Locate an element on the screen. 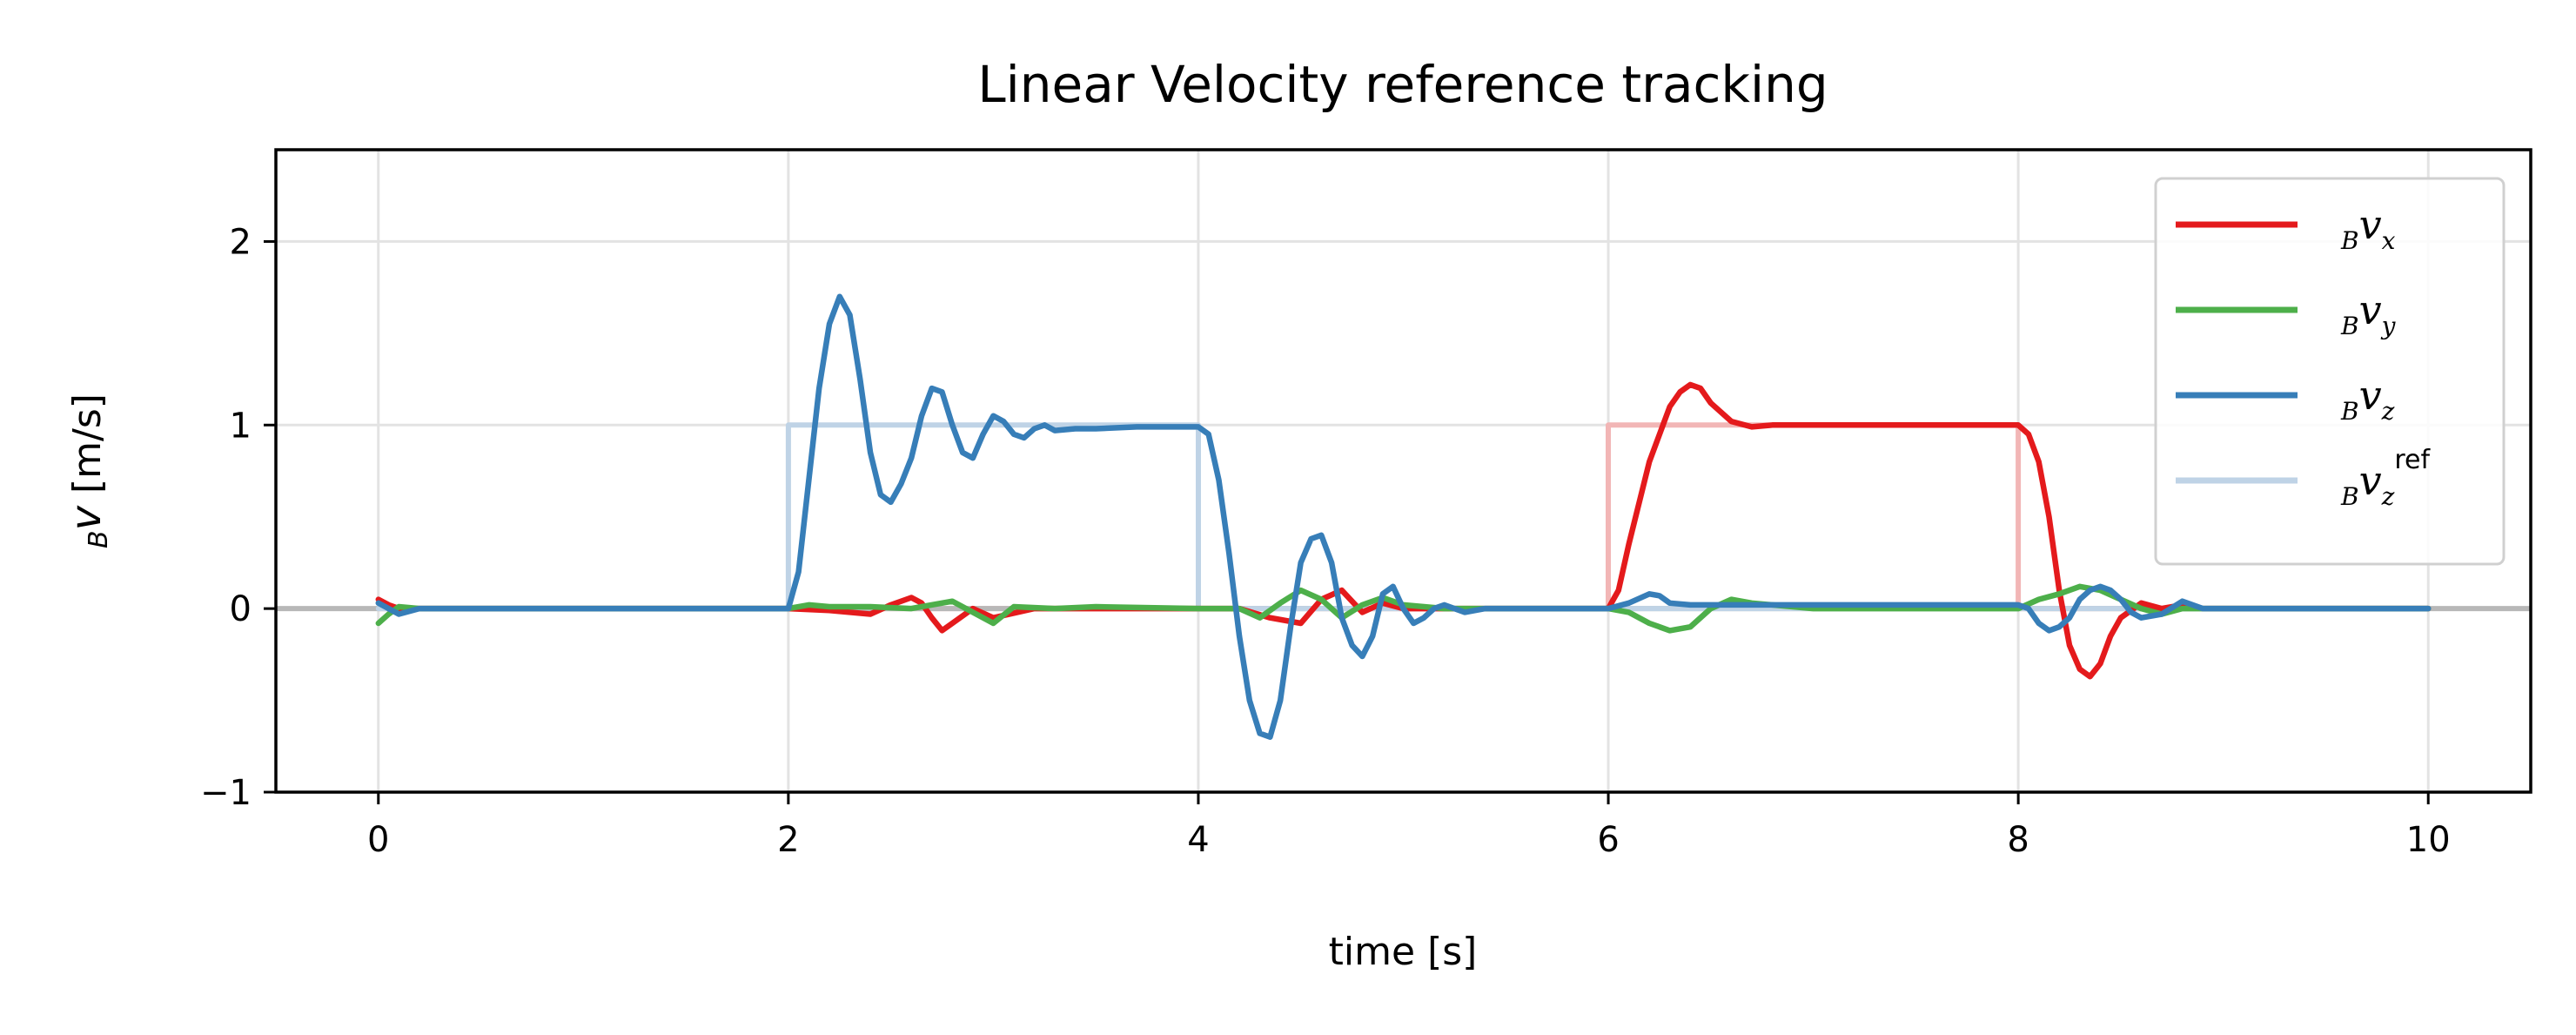  y-axis-label-unit: [m/s] is located at coordinates (88, 449).